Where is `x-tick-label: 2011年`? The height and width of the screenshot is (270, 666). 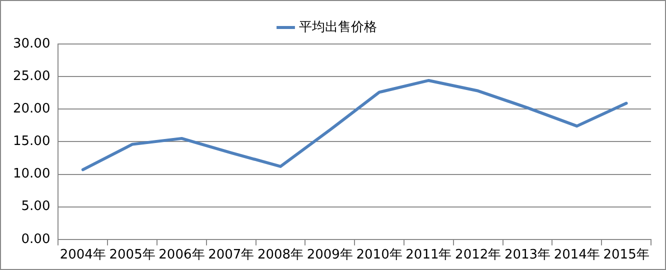
x-tick-label: 2011年 is located at coordinates (429, 255).